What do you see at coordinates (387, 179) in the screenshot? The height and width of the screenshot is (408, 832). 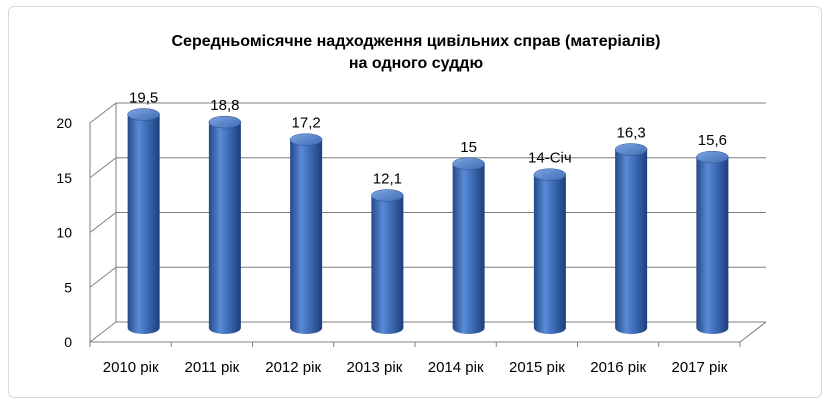 I see `data-label: 12,1` at bounding box center [387, 179].